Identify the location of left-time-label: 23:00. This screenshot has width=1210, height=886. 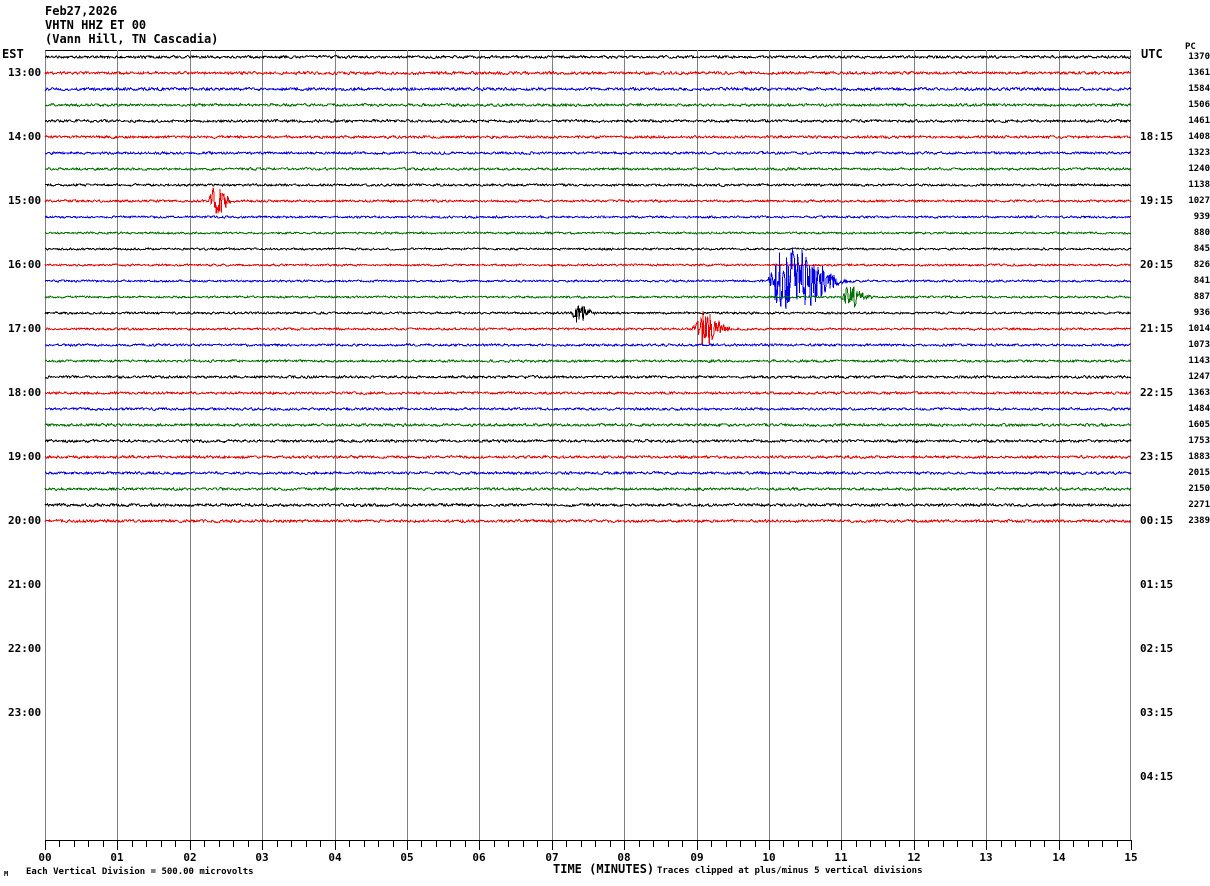
(25, 712).